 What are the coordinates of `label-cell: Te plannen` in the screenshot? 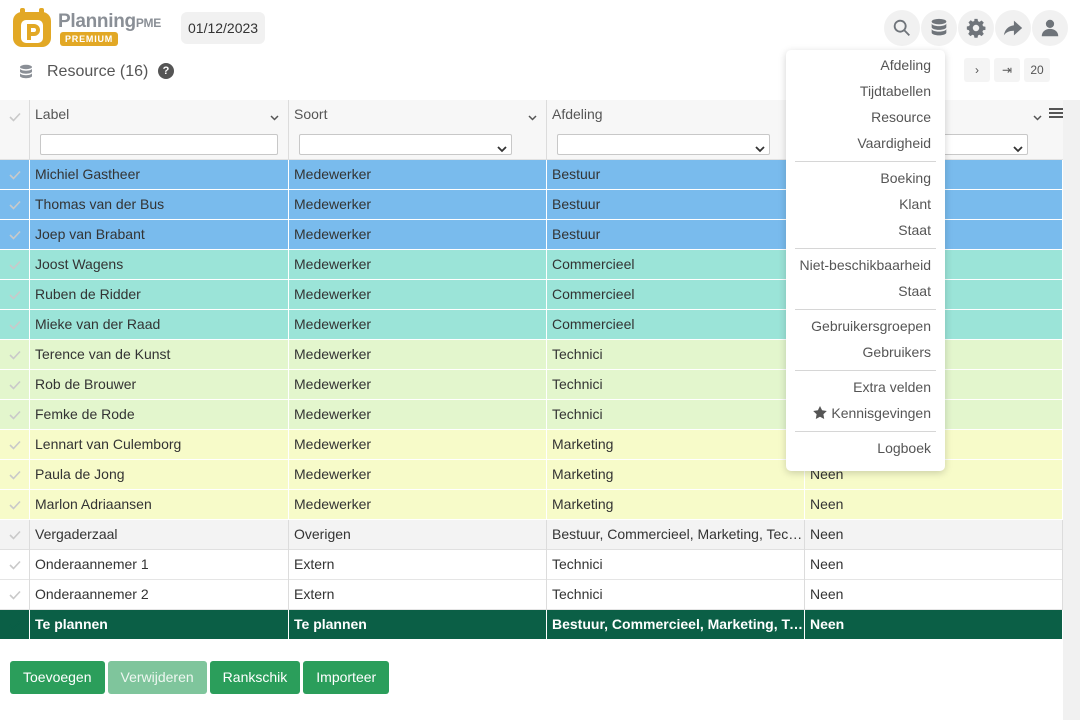 It's located at (159, 625).